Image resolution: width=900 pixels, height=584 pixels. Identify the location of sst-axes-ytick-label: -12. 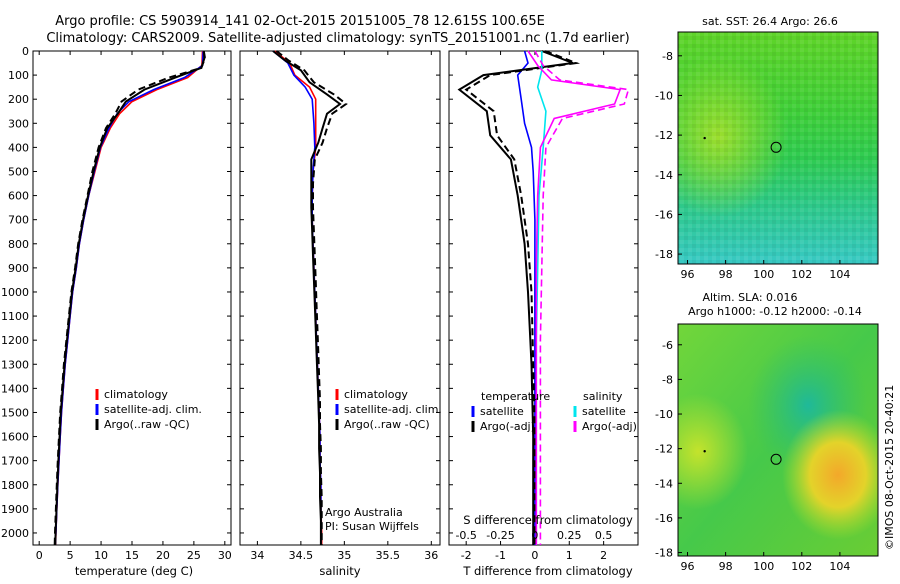
(664, 135).